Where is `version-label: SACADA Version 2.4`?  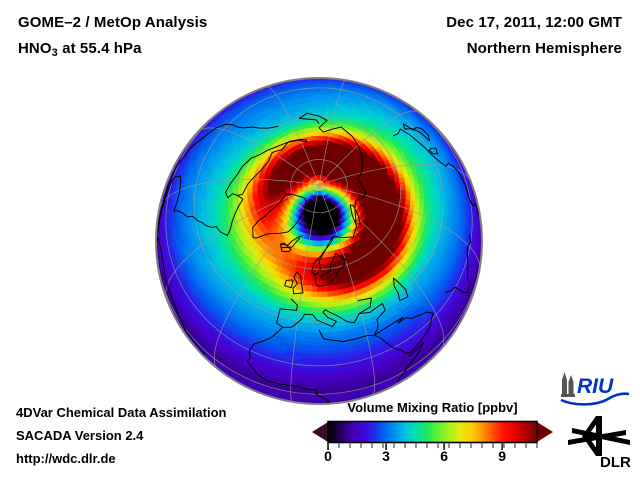
version-label: SACADA Version 2.4 is located at coordinates (80, 435).